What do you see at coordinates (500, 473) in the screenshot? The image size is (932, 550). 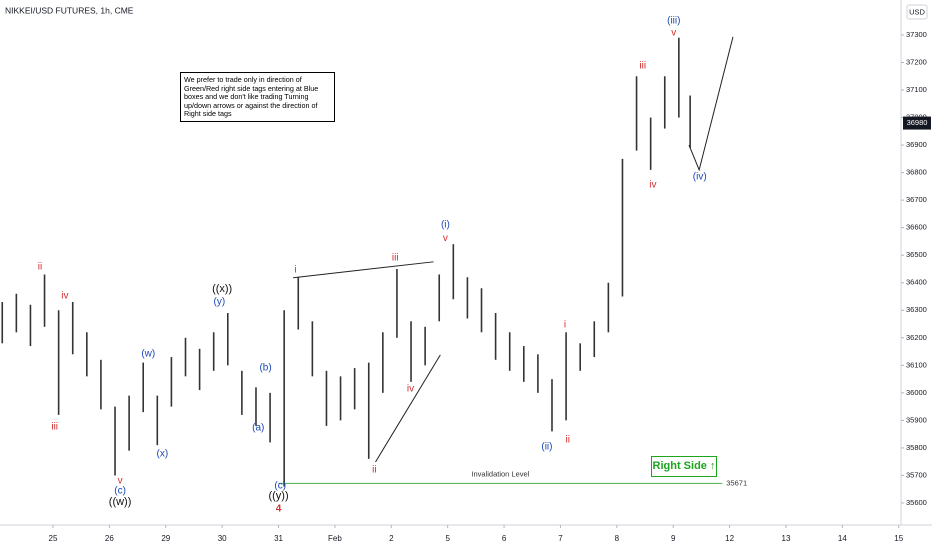 I see `invalidation-label: Invalidation Level` at bounding box center [500, 473].